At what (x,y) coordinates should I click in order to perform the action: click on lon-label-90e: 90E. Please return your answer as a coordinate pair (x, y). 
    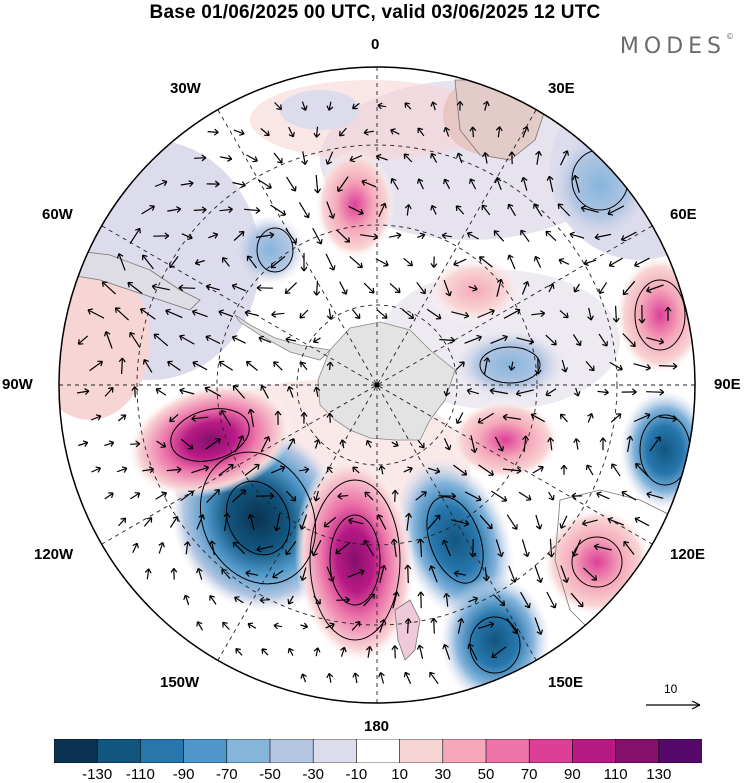
    Looking at the image, I should click on (727, 384).